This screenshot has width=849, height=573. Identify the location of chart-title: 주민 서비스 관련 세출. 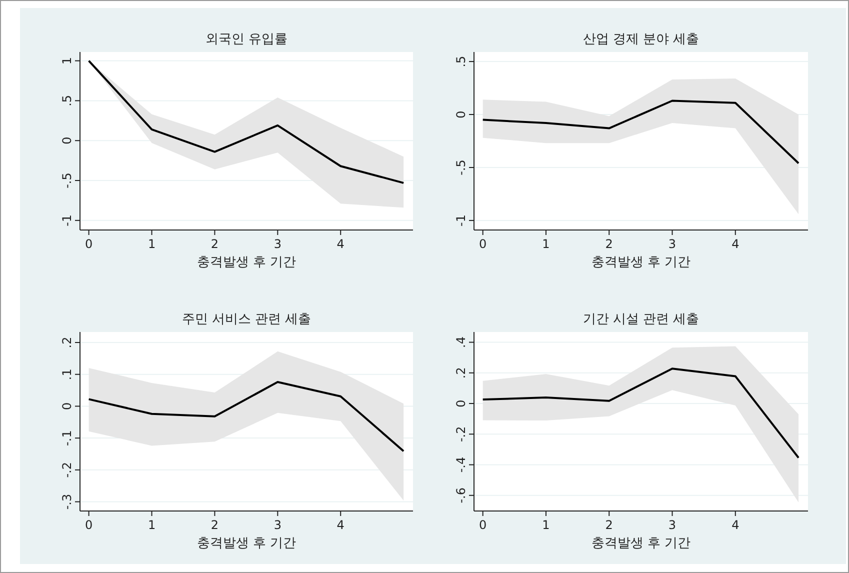
(247, 319).